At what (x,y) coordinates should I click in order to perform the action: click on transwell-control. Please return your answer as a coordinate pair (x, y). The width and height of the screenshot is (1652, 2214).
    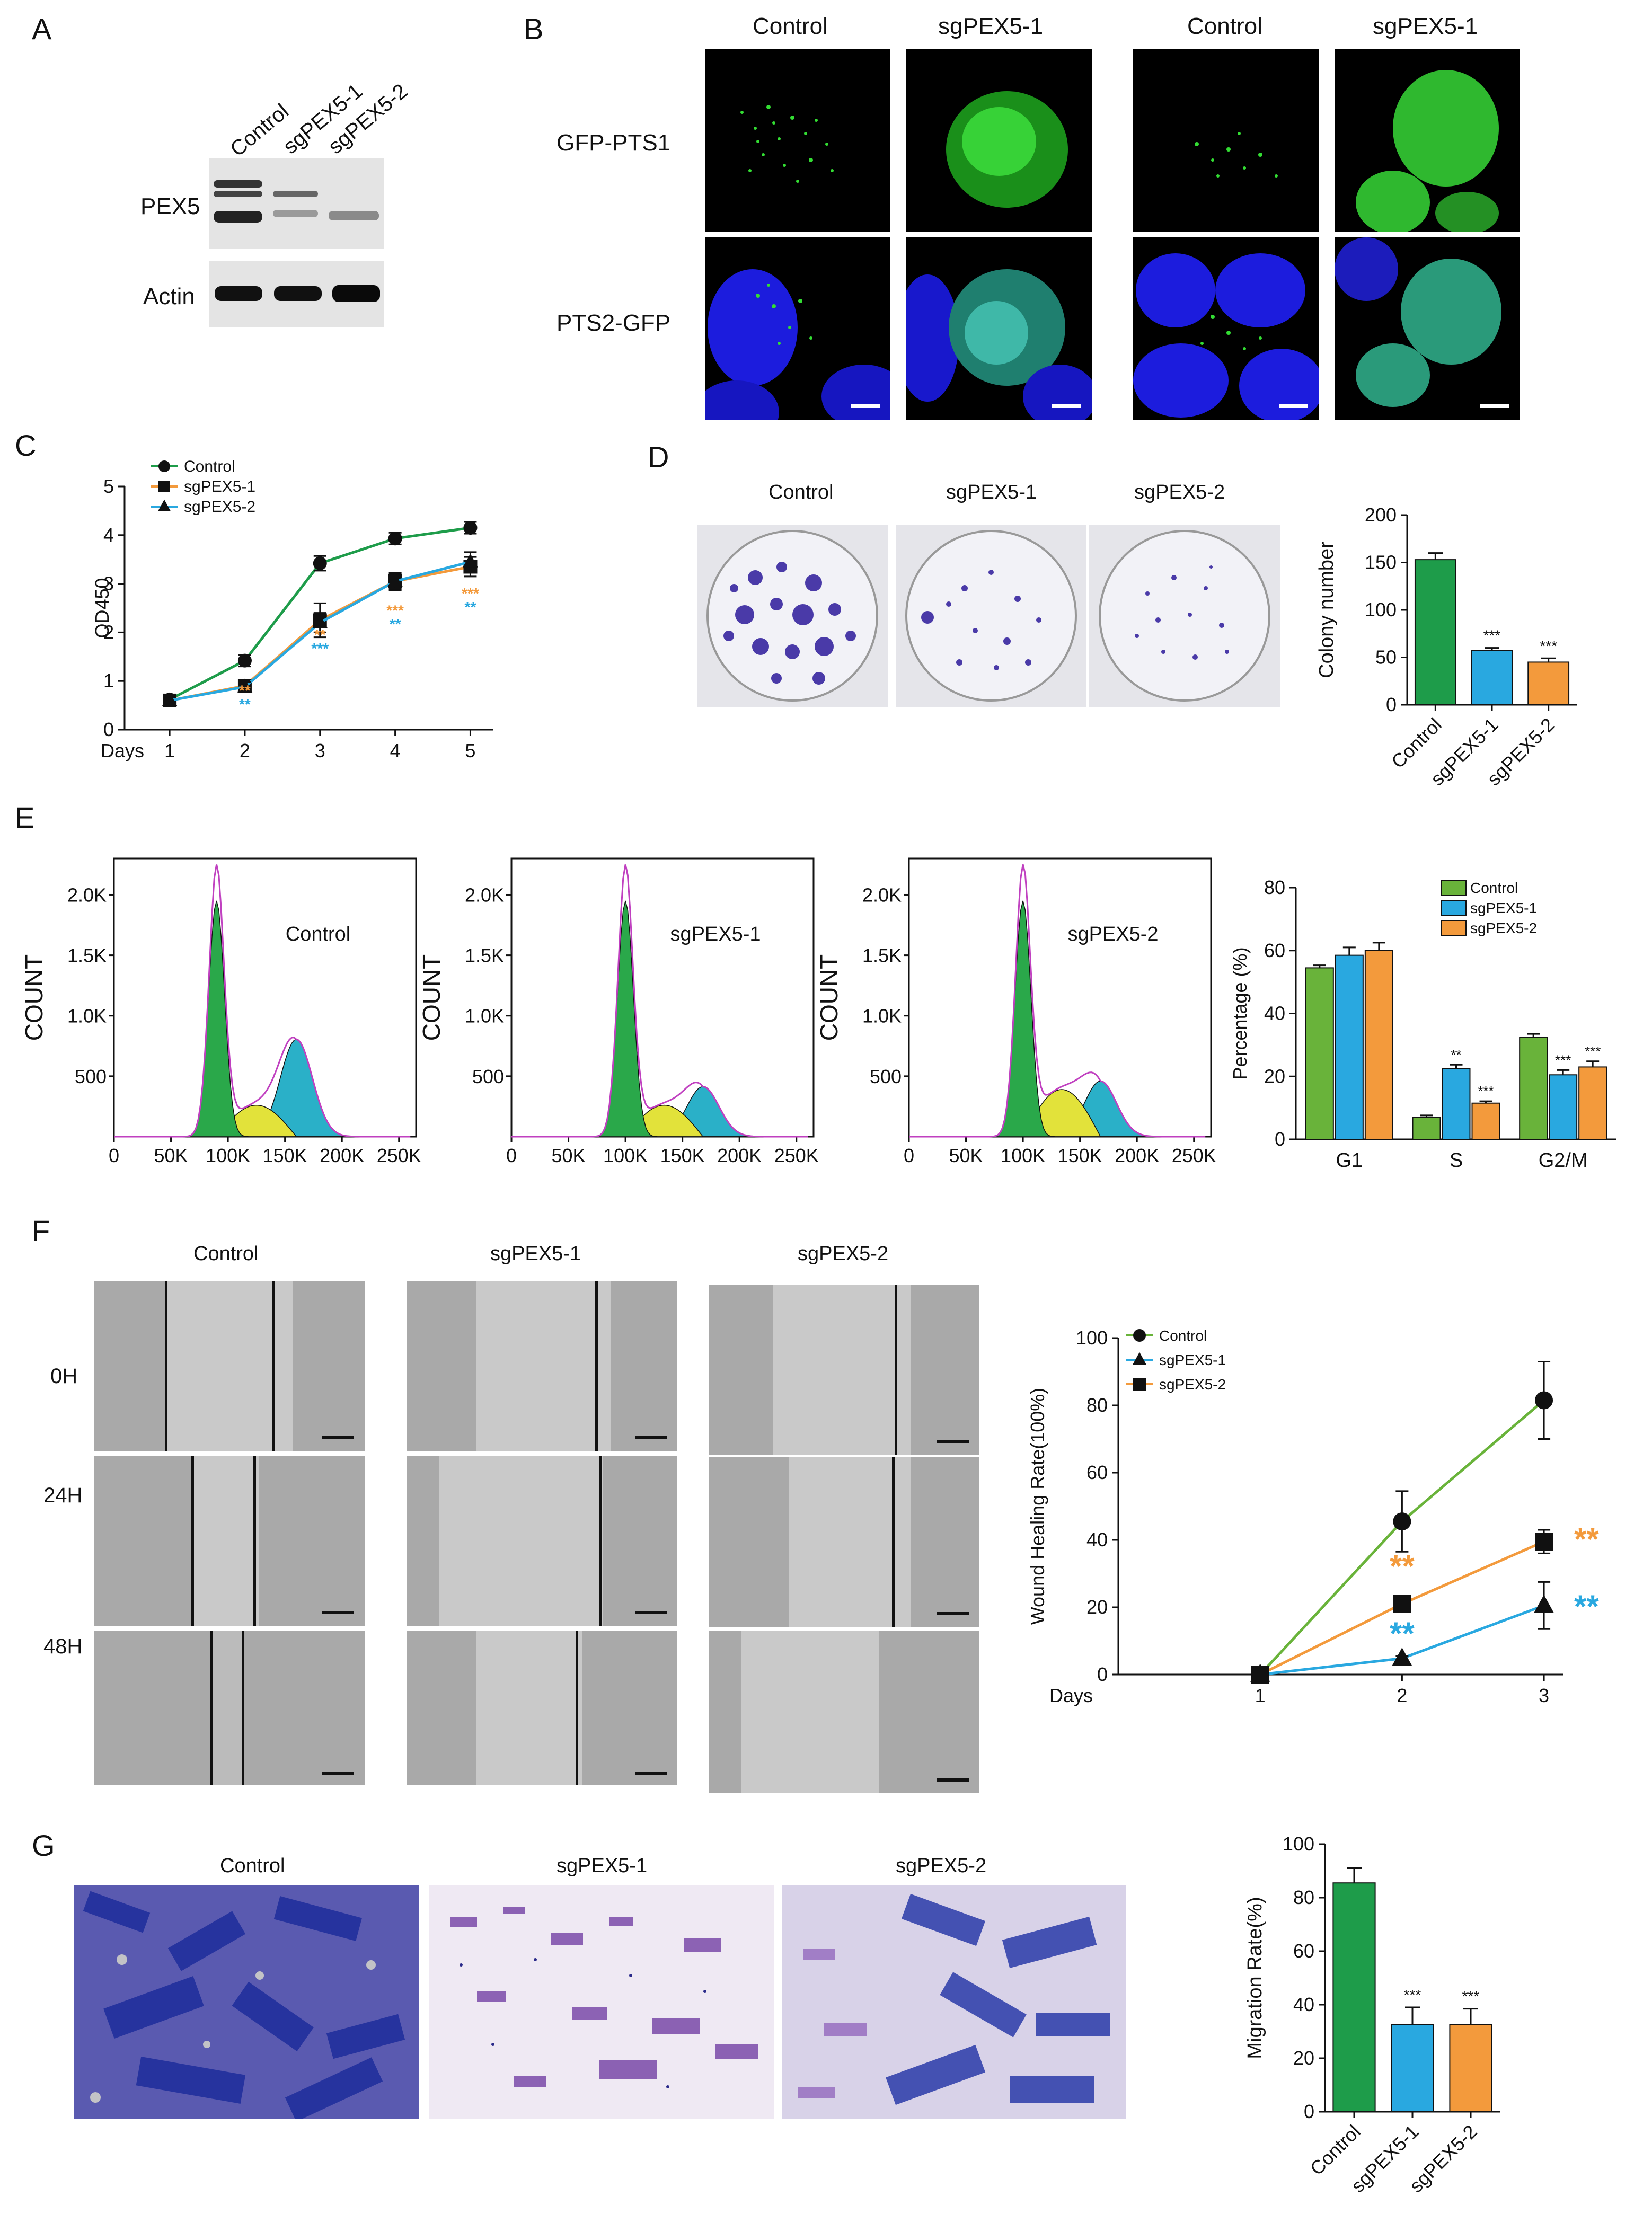
    Looking at the image, I should click on (246, 2002).